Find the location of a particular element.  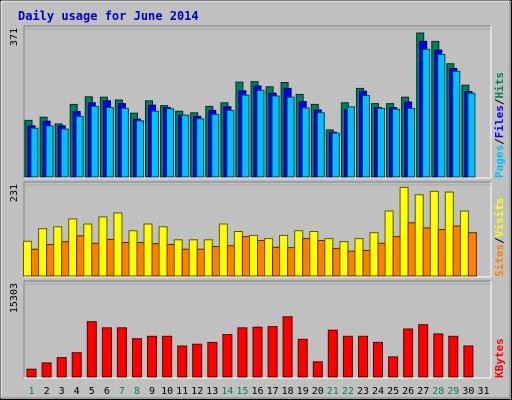

x-tick-label-day-6: 6 is located at coordinates (107, 391).